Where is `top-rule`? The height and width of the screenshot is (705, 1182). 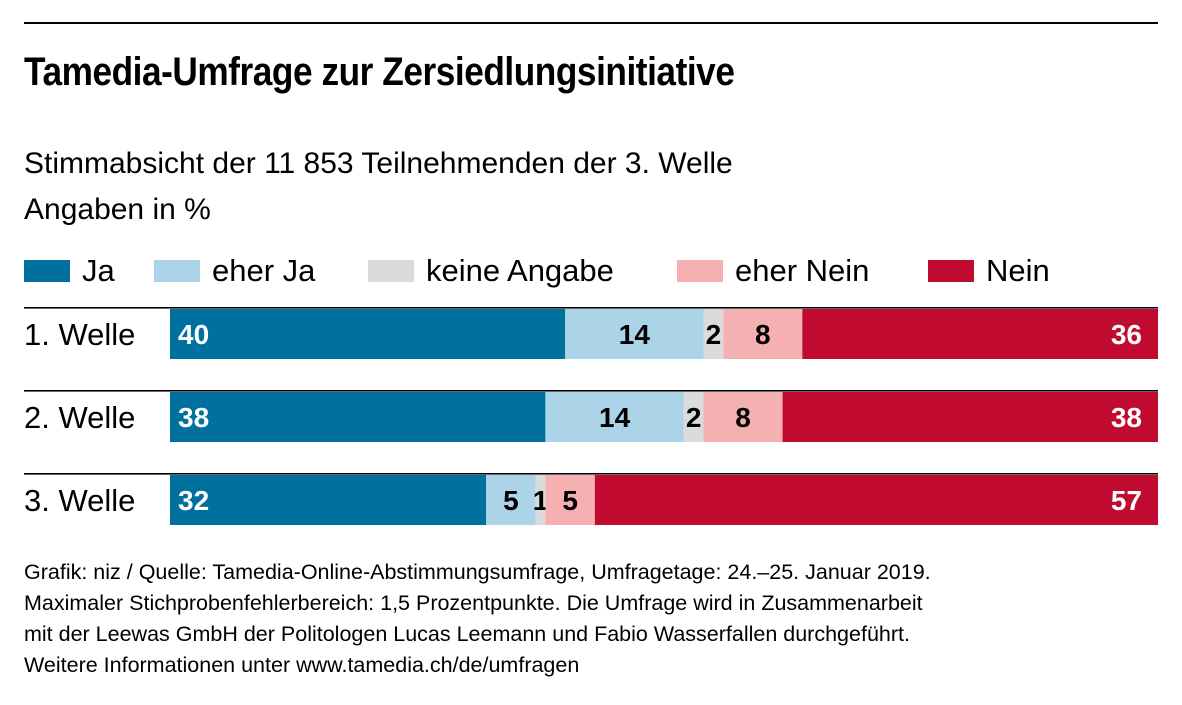 top-rule is located at coordinates (591, 23).